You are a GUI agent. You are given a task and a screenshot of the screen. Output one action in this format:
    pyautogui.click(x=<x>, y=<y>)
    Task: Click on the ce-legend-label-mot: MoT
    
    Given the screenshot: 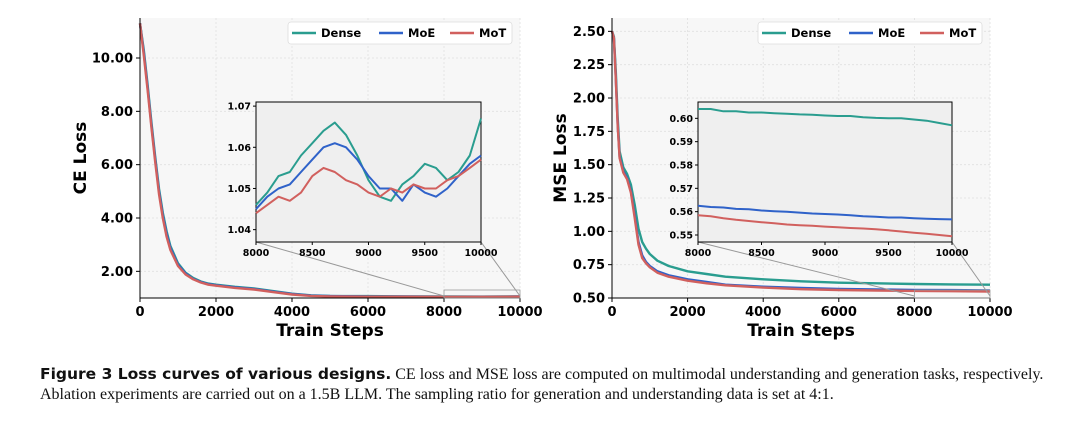 What is the action you would take?
    pyautogui.click(x=492, y=33)
    